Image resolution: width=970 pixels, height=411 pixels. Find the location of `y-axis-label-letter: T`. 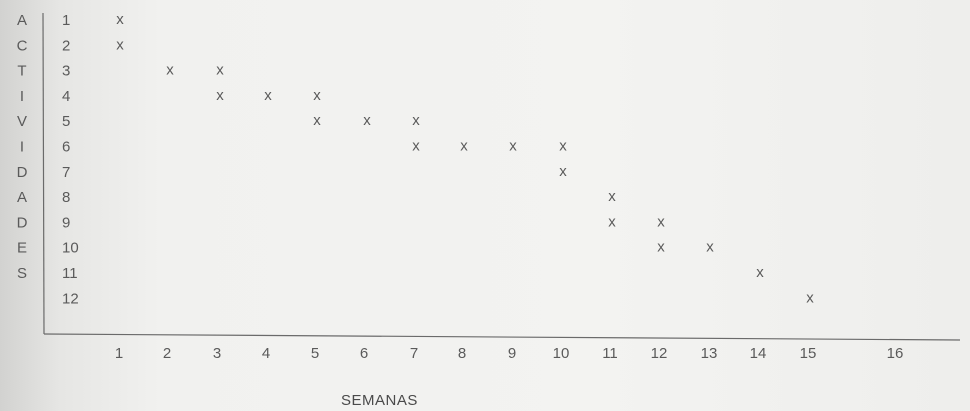

y-axis-label-letter: T is located at coordinates (21, 71).